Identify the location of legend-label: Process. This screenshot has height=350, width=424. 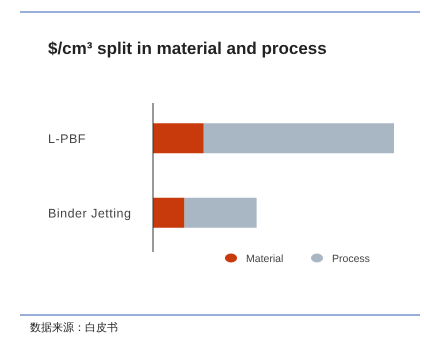
(351, 259).